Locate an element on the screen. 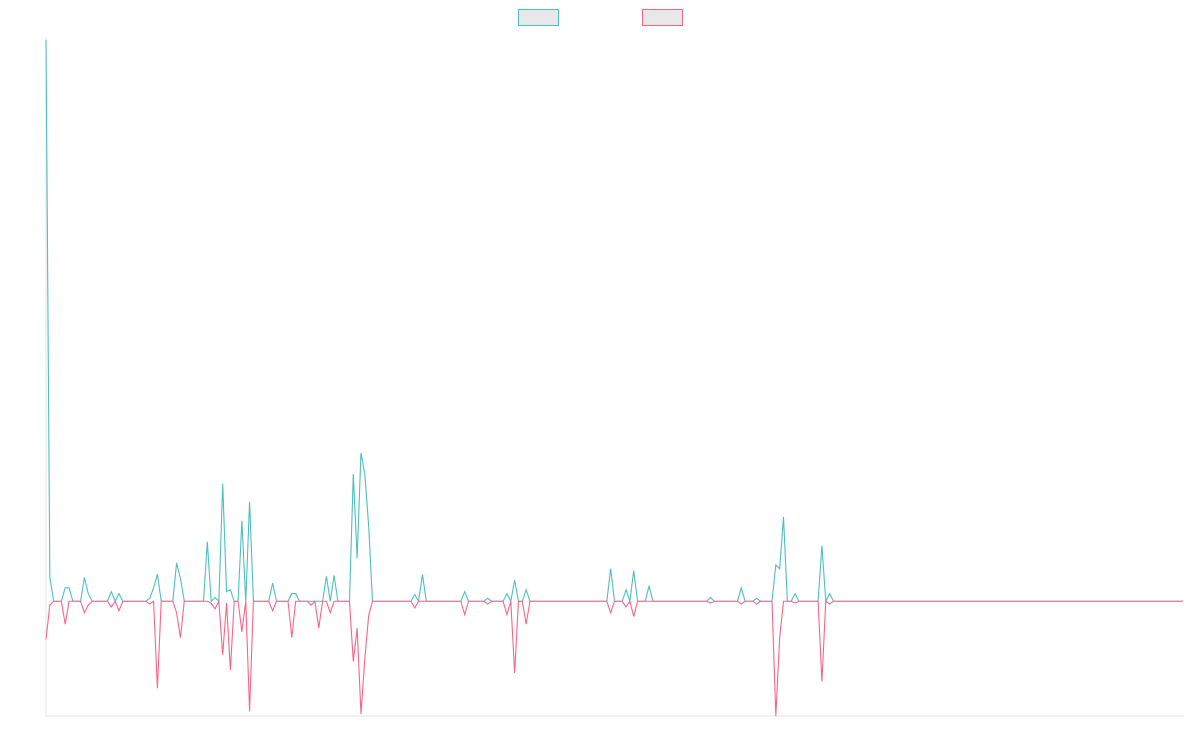 This screenshot has height=750, width=1200. chart-legend is located at coordinates (600, 17).